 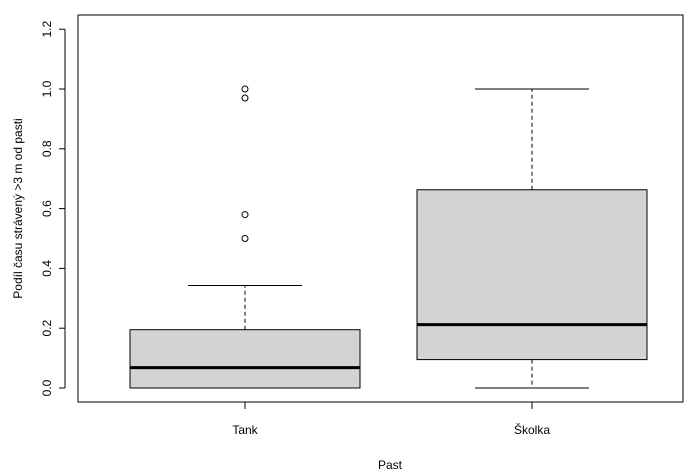 I want to click on y-tick-label: 0.8, so click(x=47, y=148).